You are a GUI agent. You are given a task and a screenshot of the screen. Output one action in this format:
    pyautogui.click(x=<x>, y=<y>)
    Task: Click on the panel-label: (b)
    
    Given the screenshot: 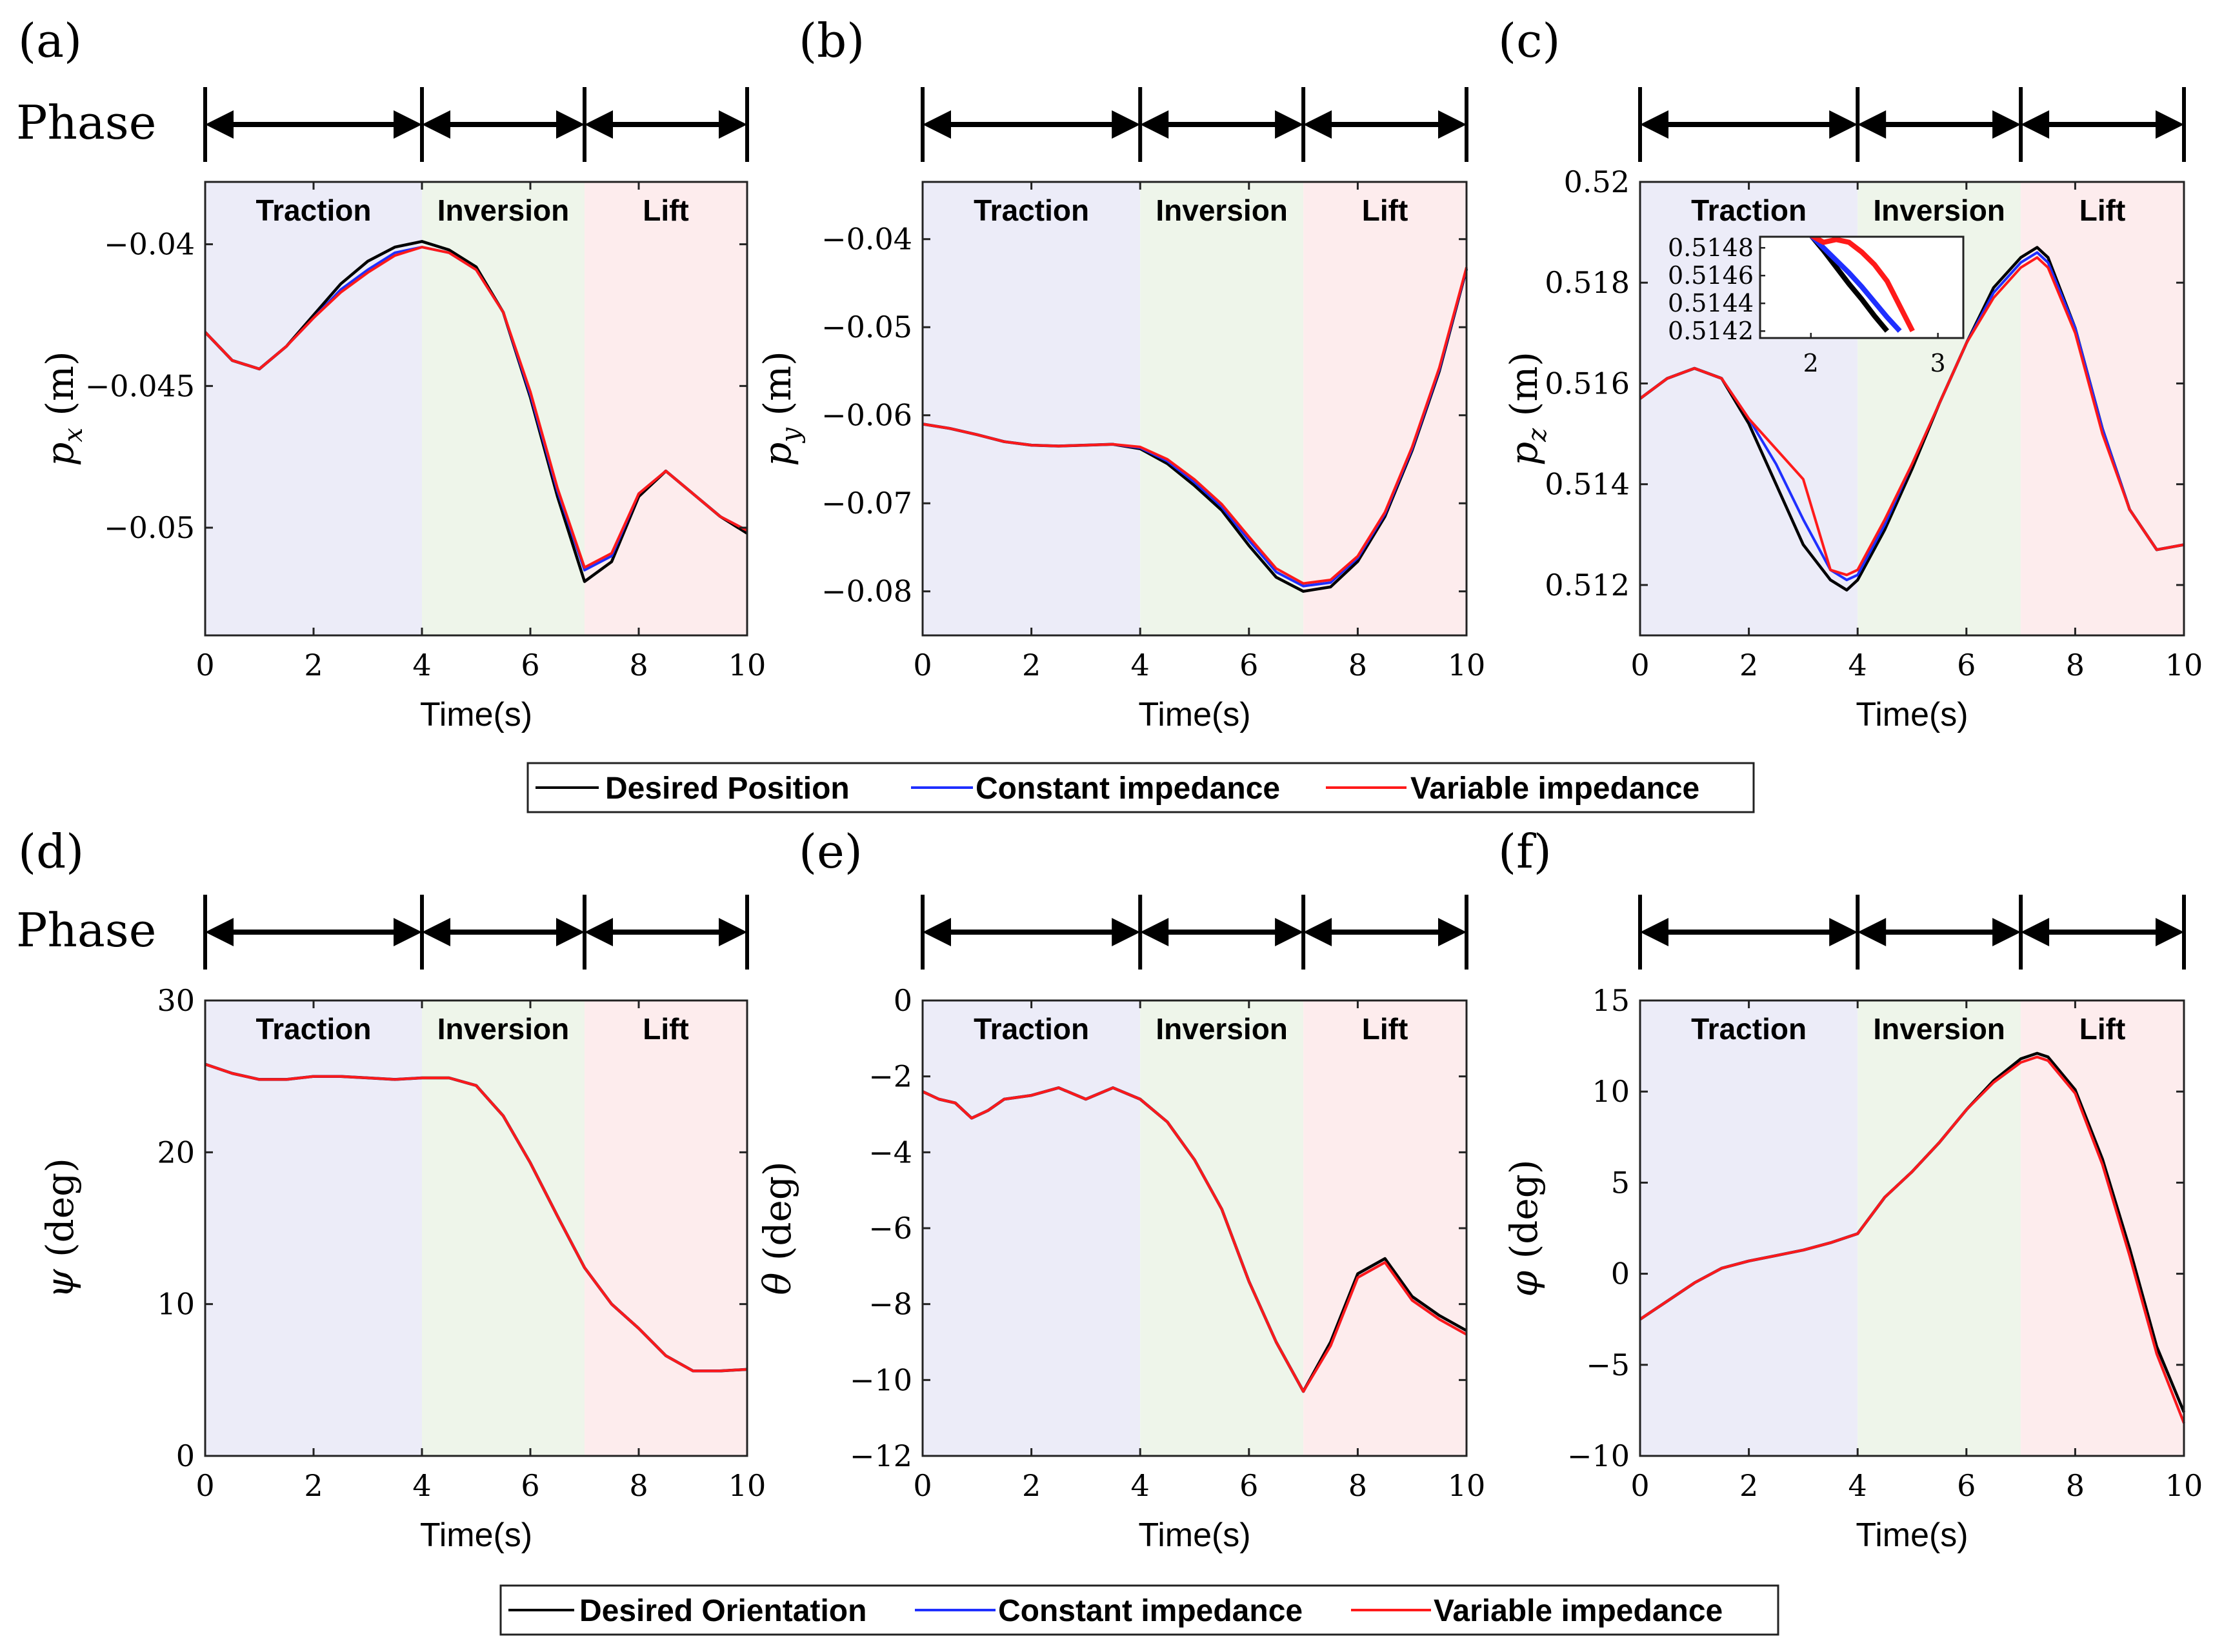 What is the action you would take?
    pyautogui.click(x=832, y=41)
    